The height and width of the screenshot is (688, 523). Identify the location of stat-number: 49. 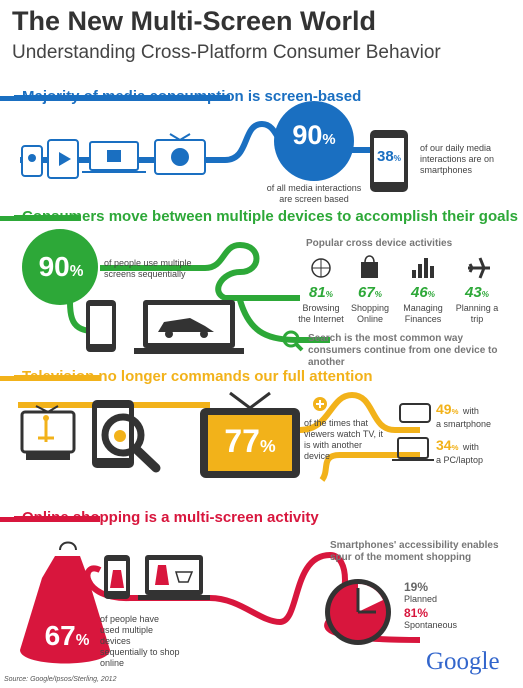
(444, 409).